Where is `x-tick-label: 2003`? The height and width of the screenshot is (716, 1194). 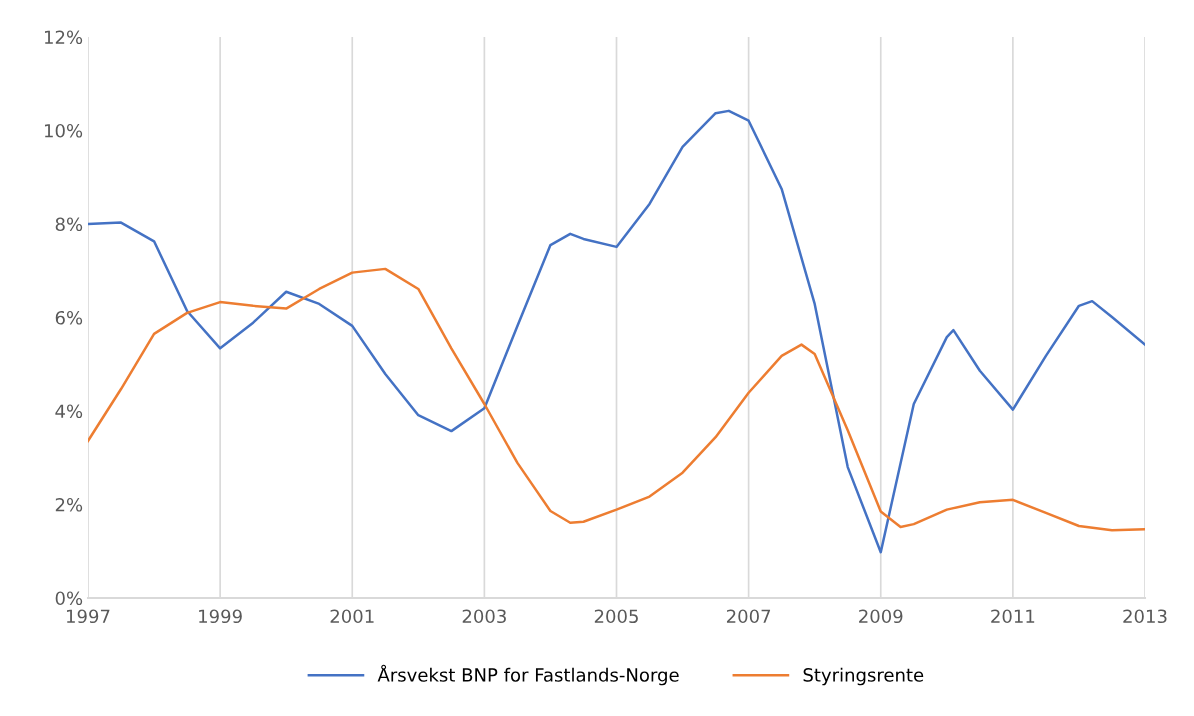 x-tick-label: 2003 is located at coordinates (484, 616).